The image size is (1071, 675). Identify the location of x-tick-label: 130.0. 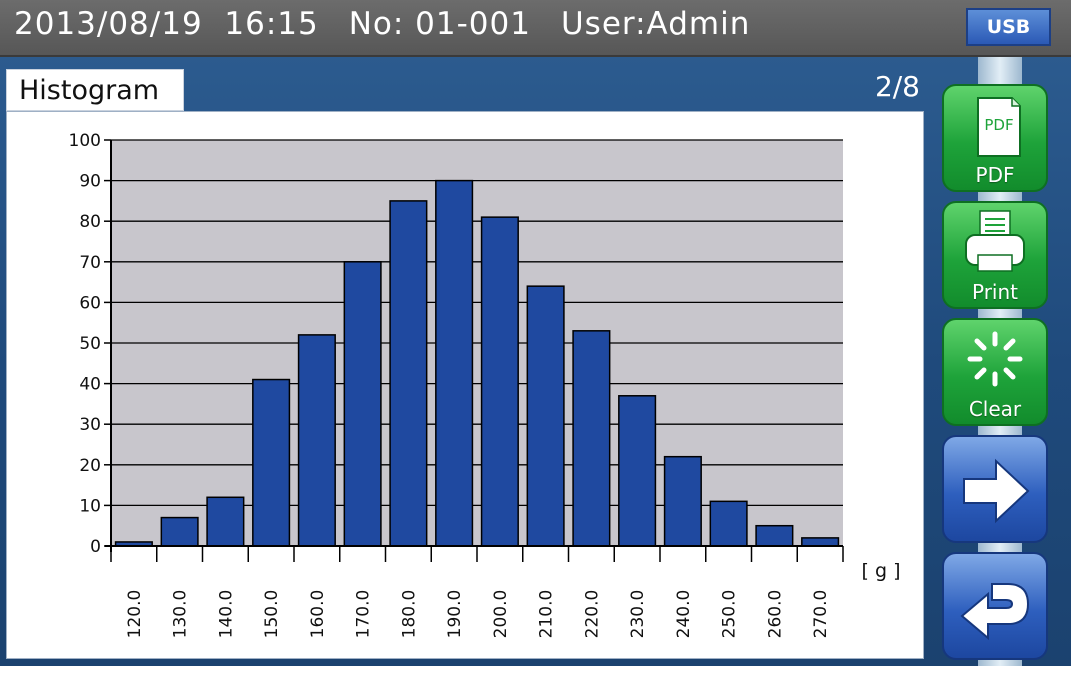
(181, 614).